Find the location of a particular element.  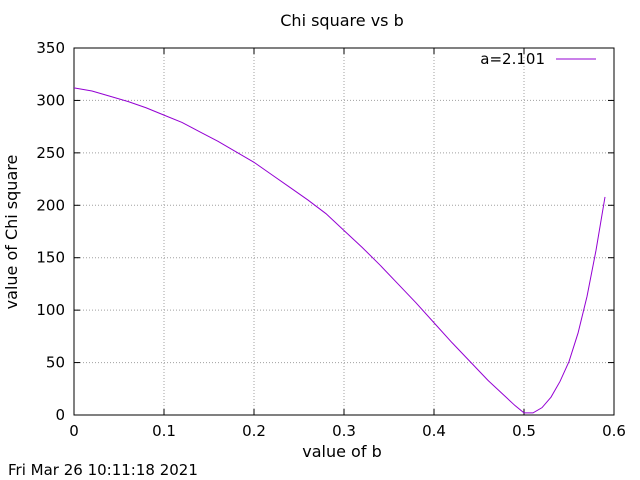

x-tick-label: 0.5 is located at coordinates (524, 431).